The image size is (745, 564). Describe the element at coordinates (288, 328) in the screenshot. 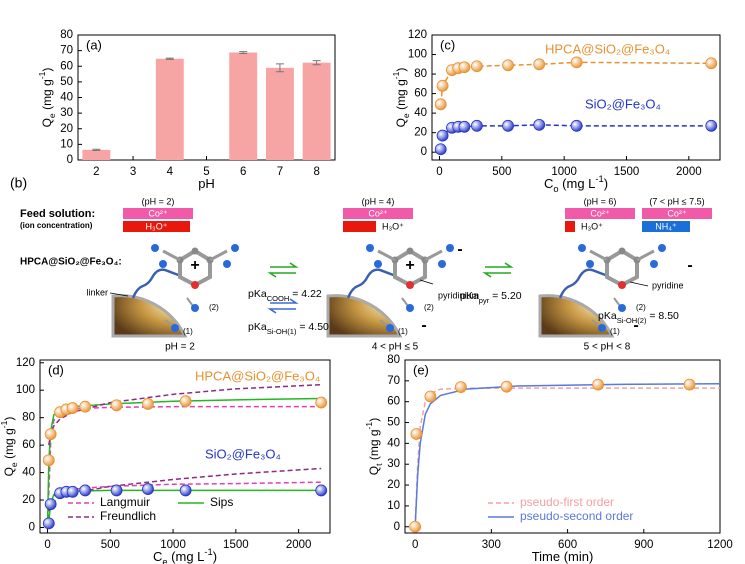

I see `pka-label: pKaSi-OH(1) = 4.50` at that location.